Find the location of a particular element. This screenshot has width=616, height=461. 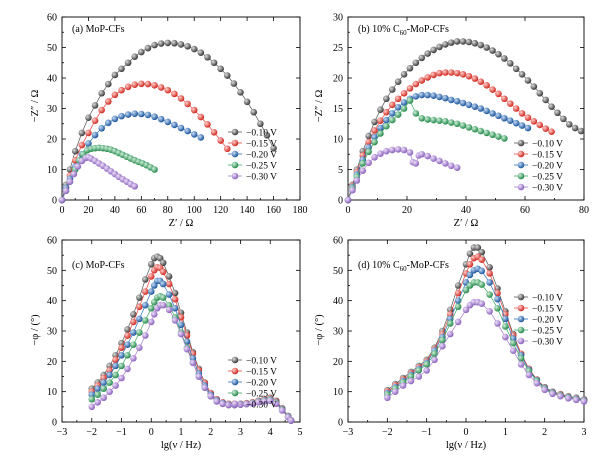

panel-c-xlabel: lg(ν / Hz) is located at coordinates (181, 445).